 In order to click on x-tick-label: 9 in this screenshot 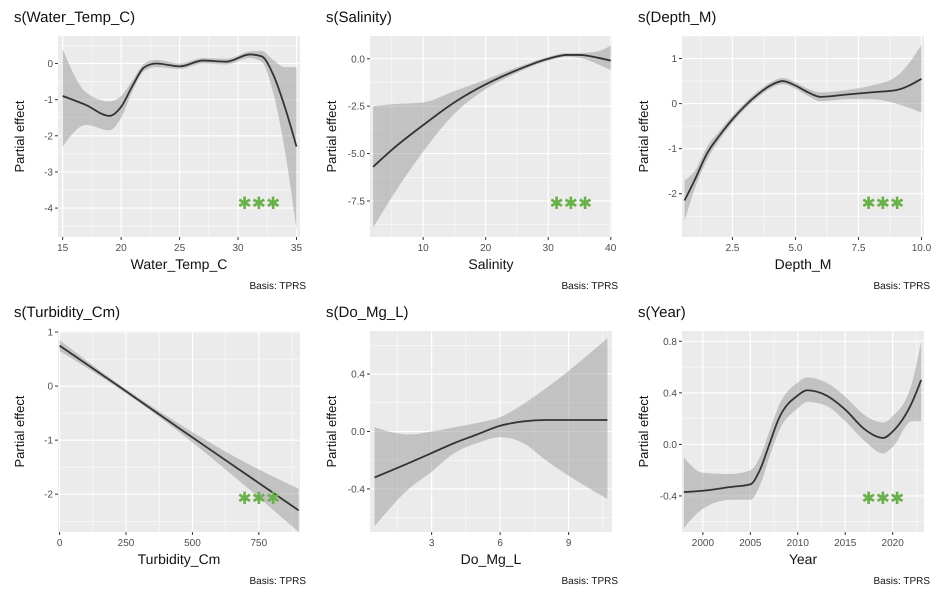, I will do `click(569, 543)`.